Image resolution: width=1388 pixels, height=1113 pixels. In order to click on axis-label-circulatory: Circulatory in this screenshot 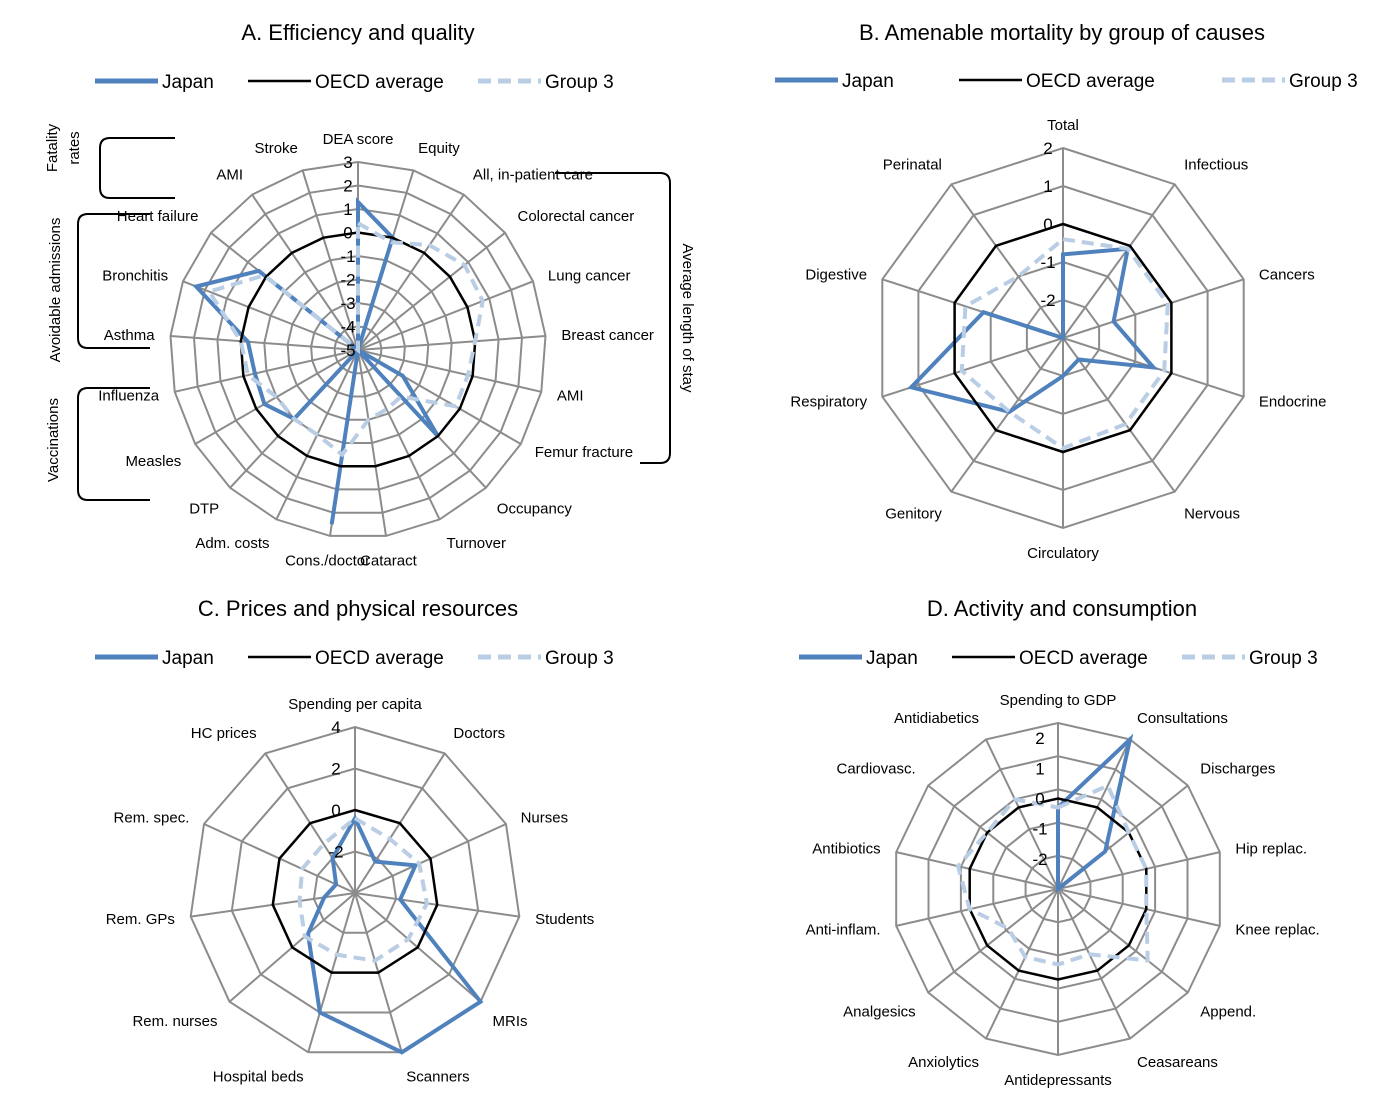, I will do `click(1063, 553)`.